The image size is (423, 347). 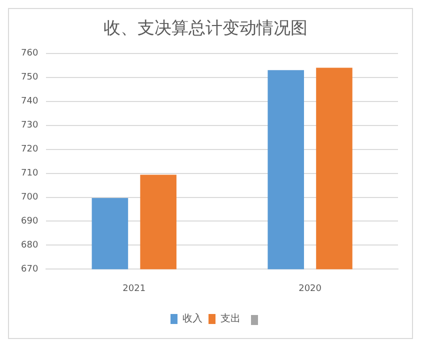 I want to click on x-tick-label: 2020, so click(x=310, y=289).